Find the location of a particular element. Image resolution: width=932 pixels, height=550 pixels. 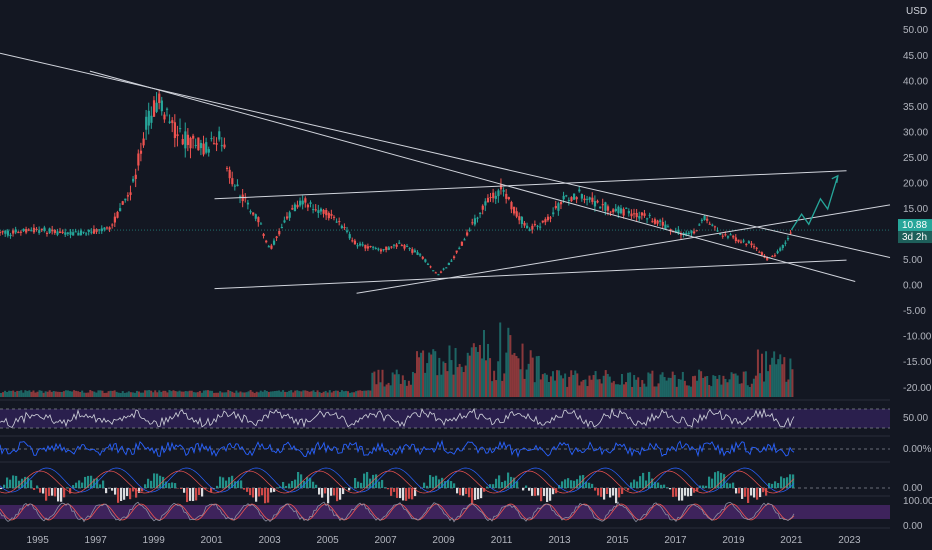

x-tick-label: 2013 is located at coordinates (559, 540).